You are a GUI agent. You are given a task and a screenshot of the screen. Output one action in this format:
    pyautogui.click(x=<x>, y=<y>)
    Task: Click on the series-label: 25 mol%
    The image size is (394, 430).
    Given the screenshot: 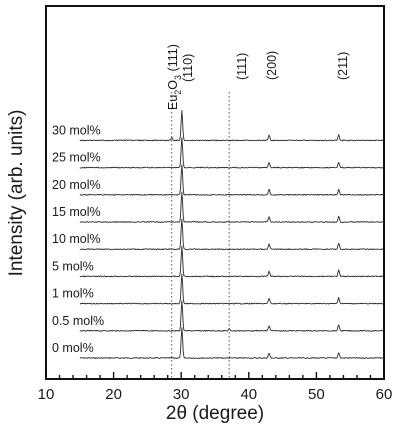 What is the action you would take?
    pyautogui.click(x=76, y=158)
    